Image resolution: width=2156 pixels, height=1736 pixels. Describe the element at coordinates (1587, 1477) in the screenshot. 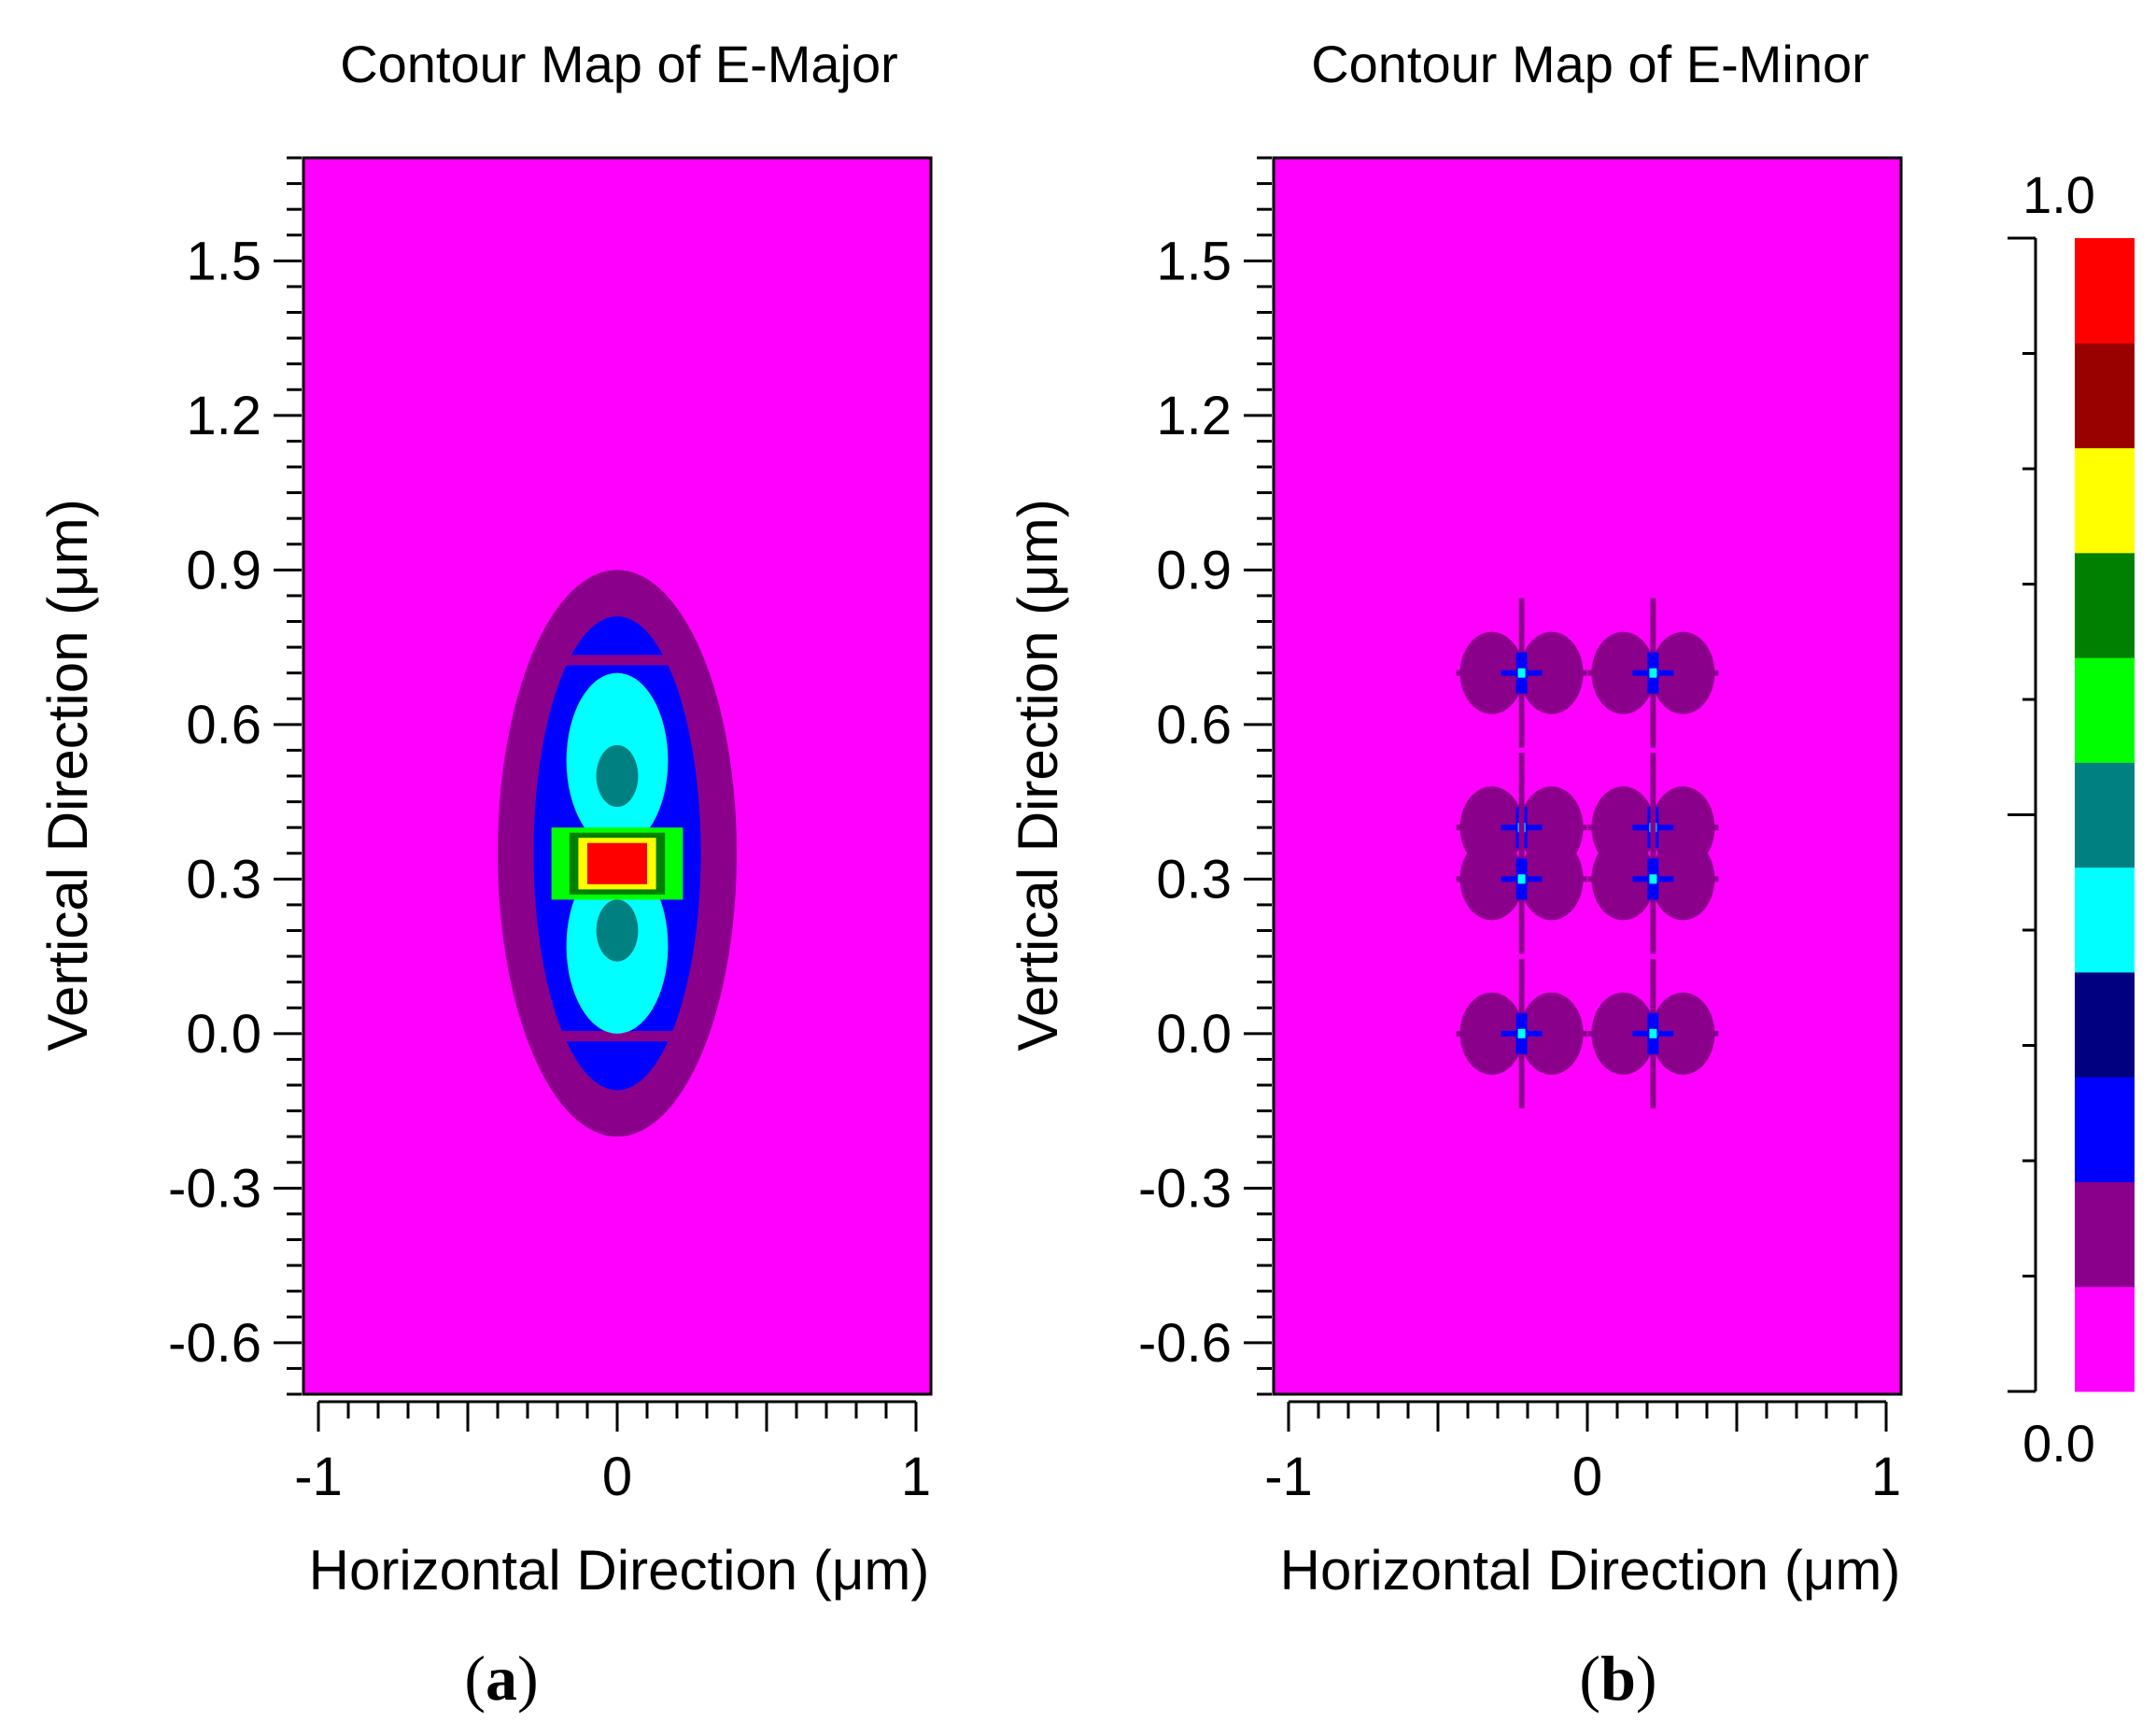

I see `panel-b-xtick-label: 0` at that location.